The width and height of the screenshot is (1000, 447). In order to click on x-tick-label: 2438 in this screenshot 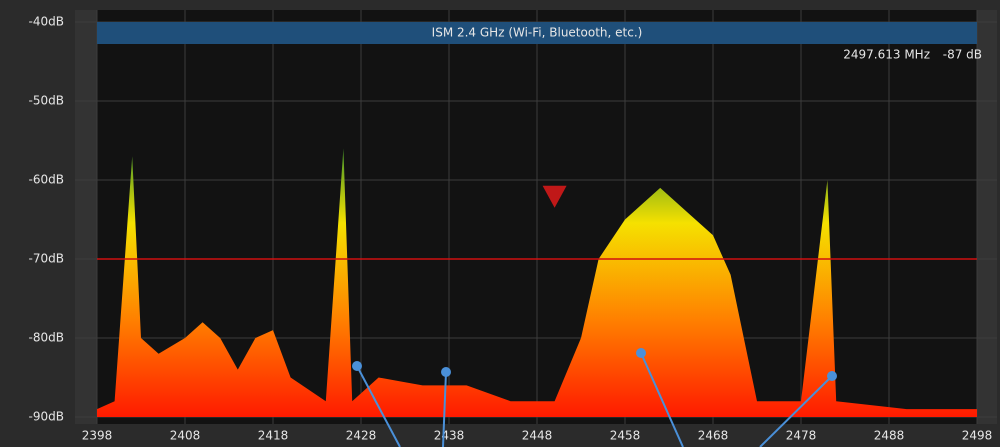, I will do `click(449, 436)`.